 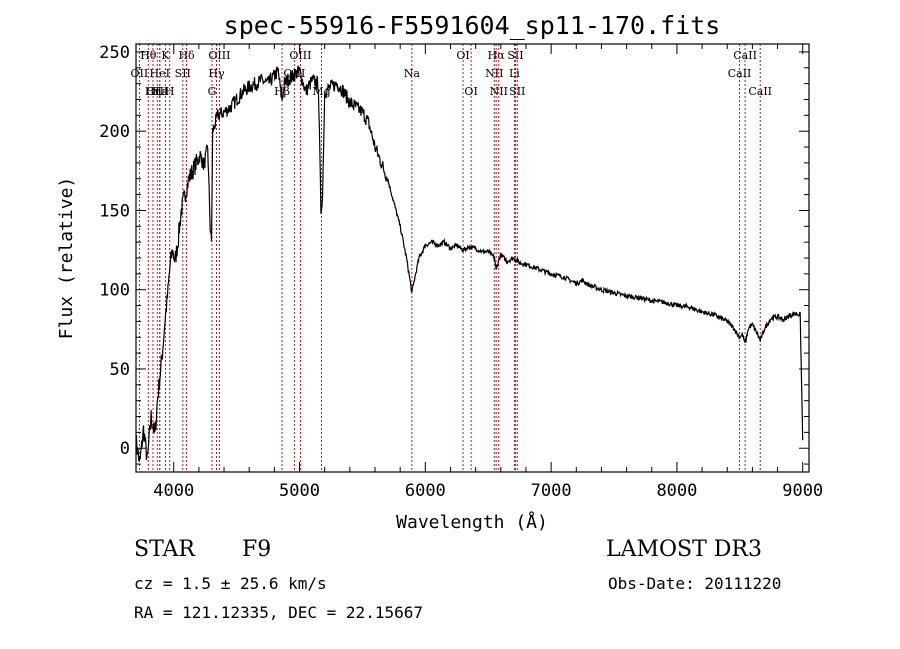 I want to click on y-tick-label: 0, so click(x=125, y=449).